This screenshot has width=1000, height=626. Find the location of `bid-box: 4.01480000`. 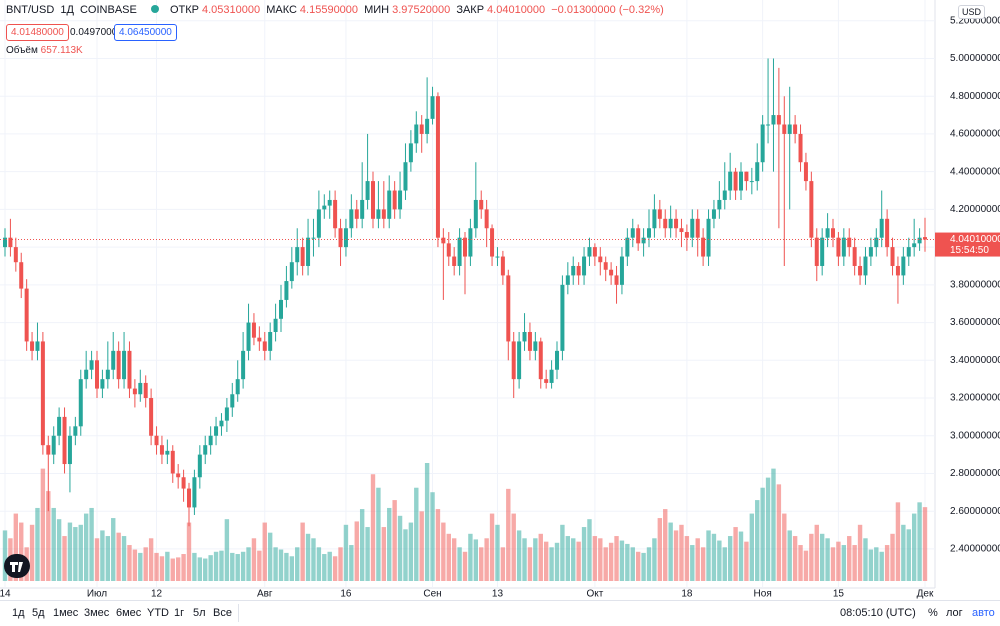

bid-box: 4.01480000 is located at coordinates (37, 32).